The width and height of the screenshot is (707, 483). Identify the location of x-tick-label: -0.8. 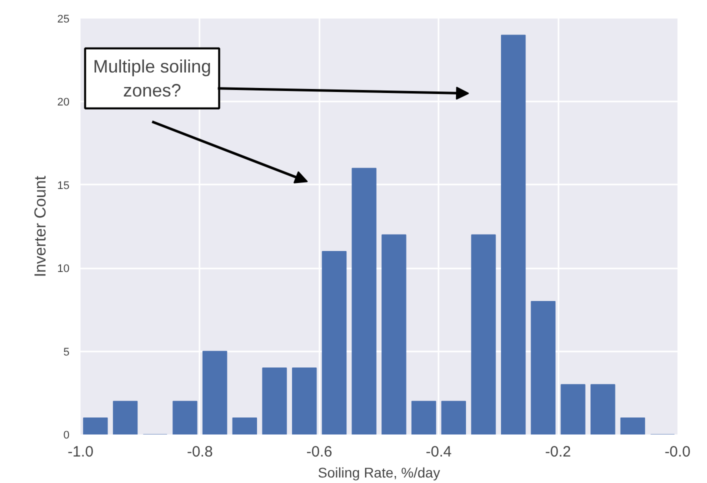
(199, 452).